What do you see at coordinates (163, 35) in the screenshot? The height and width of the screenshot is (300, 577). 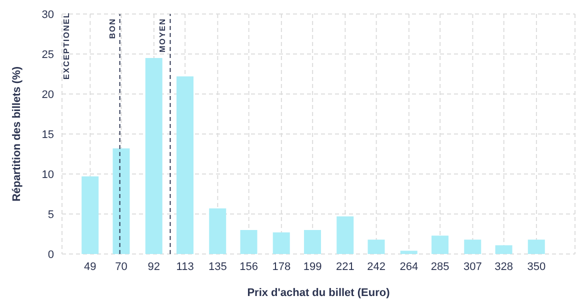 I see `ref-line-label: MOYEN` at bounding box center [163, 35].